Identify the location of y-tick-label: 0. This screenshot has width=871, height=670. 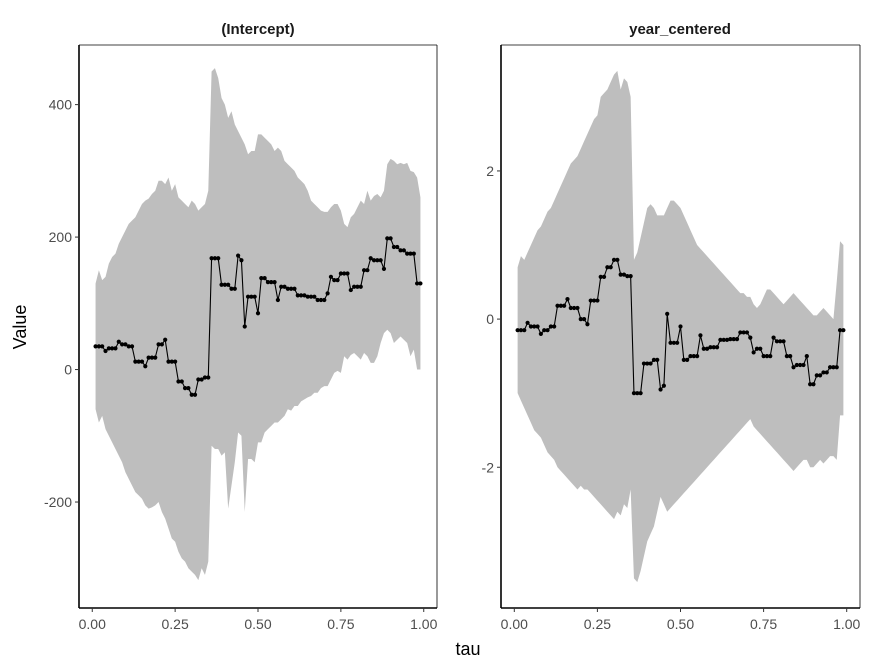
(68, 370).